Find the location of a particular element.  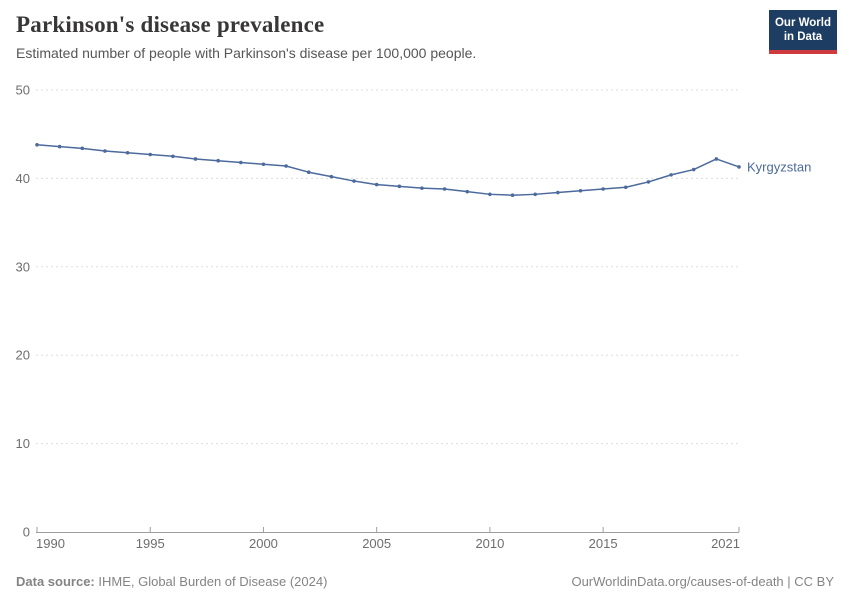

owid-logo: Our World in Data is located at coordinates (803, 32).